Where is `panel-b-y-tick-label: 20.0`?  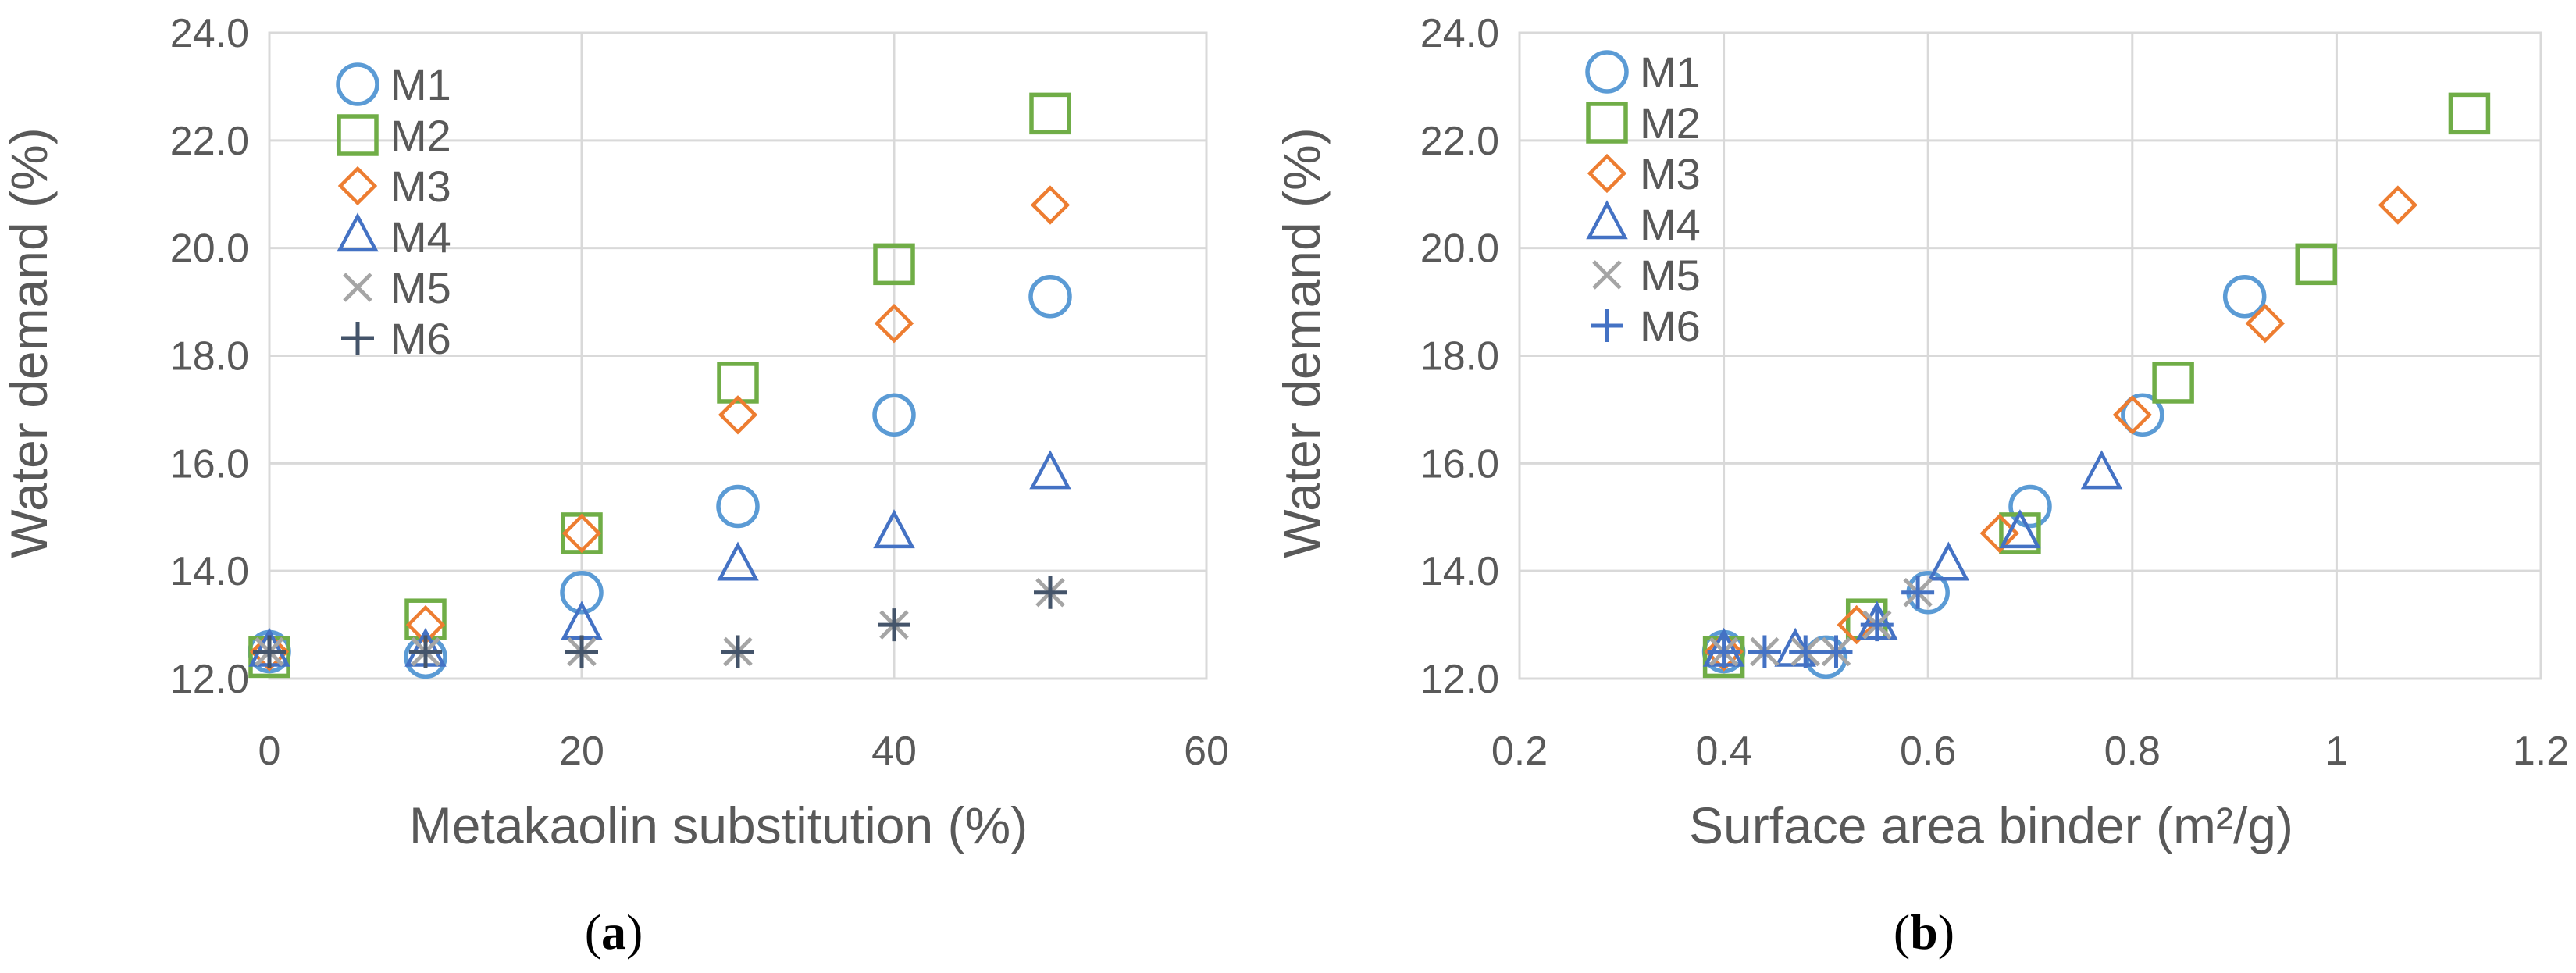
panel-b-y-tick-label: 20.0 is located at coordinates (1459, 249).